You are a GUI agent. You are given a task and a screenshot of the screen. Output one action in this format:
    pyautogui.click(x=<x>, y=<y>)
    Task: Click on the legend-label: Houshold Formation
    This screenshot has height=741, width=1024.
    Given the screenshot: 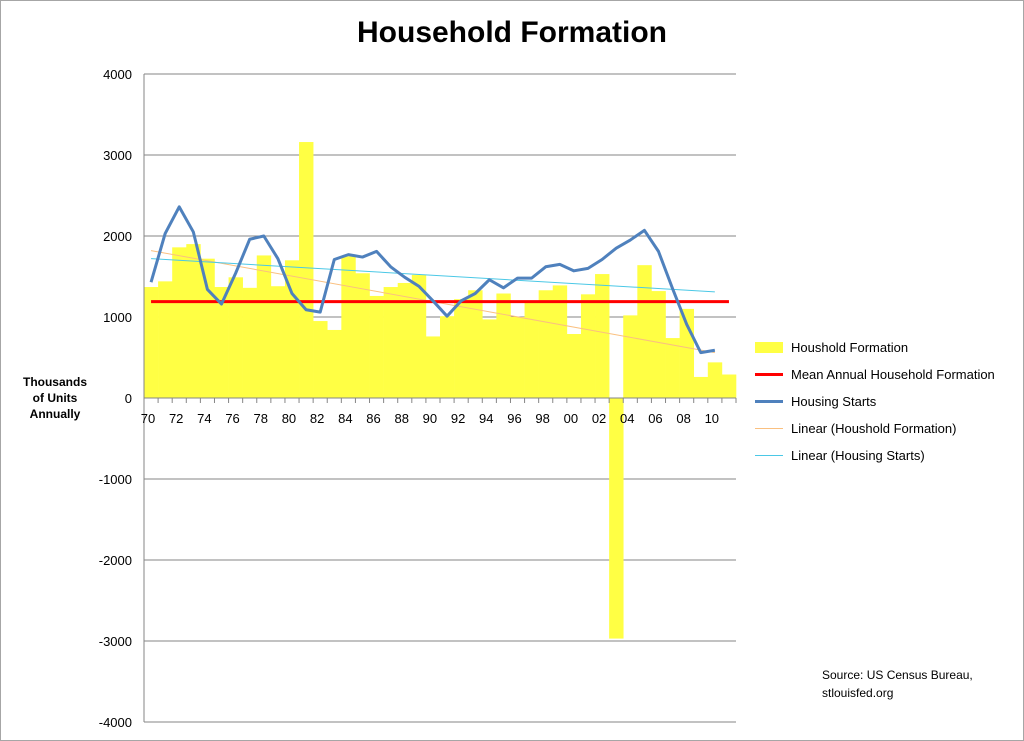 What is the action you would take?
    pyautogui.click(x=850, y=347)
    